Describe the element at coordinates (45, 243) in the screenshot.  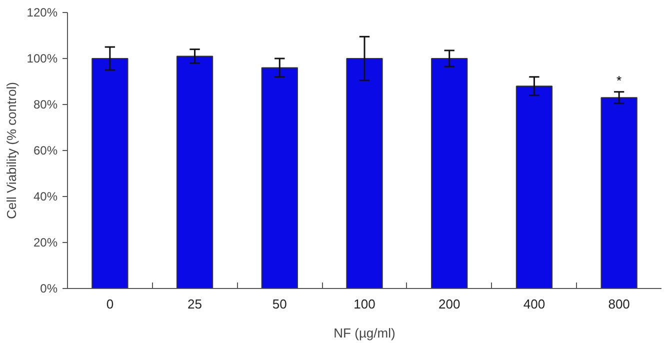
I see `y-tick-label: 20%` at that location.